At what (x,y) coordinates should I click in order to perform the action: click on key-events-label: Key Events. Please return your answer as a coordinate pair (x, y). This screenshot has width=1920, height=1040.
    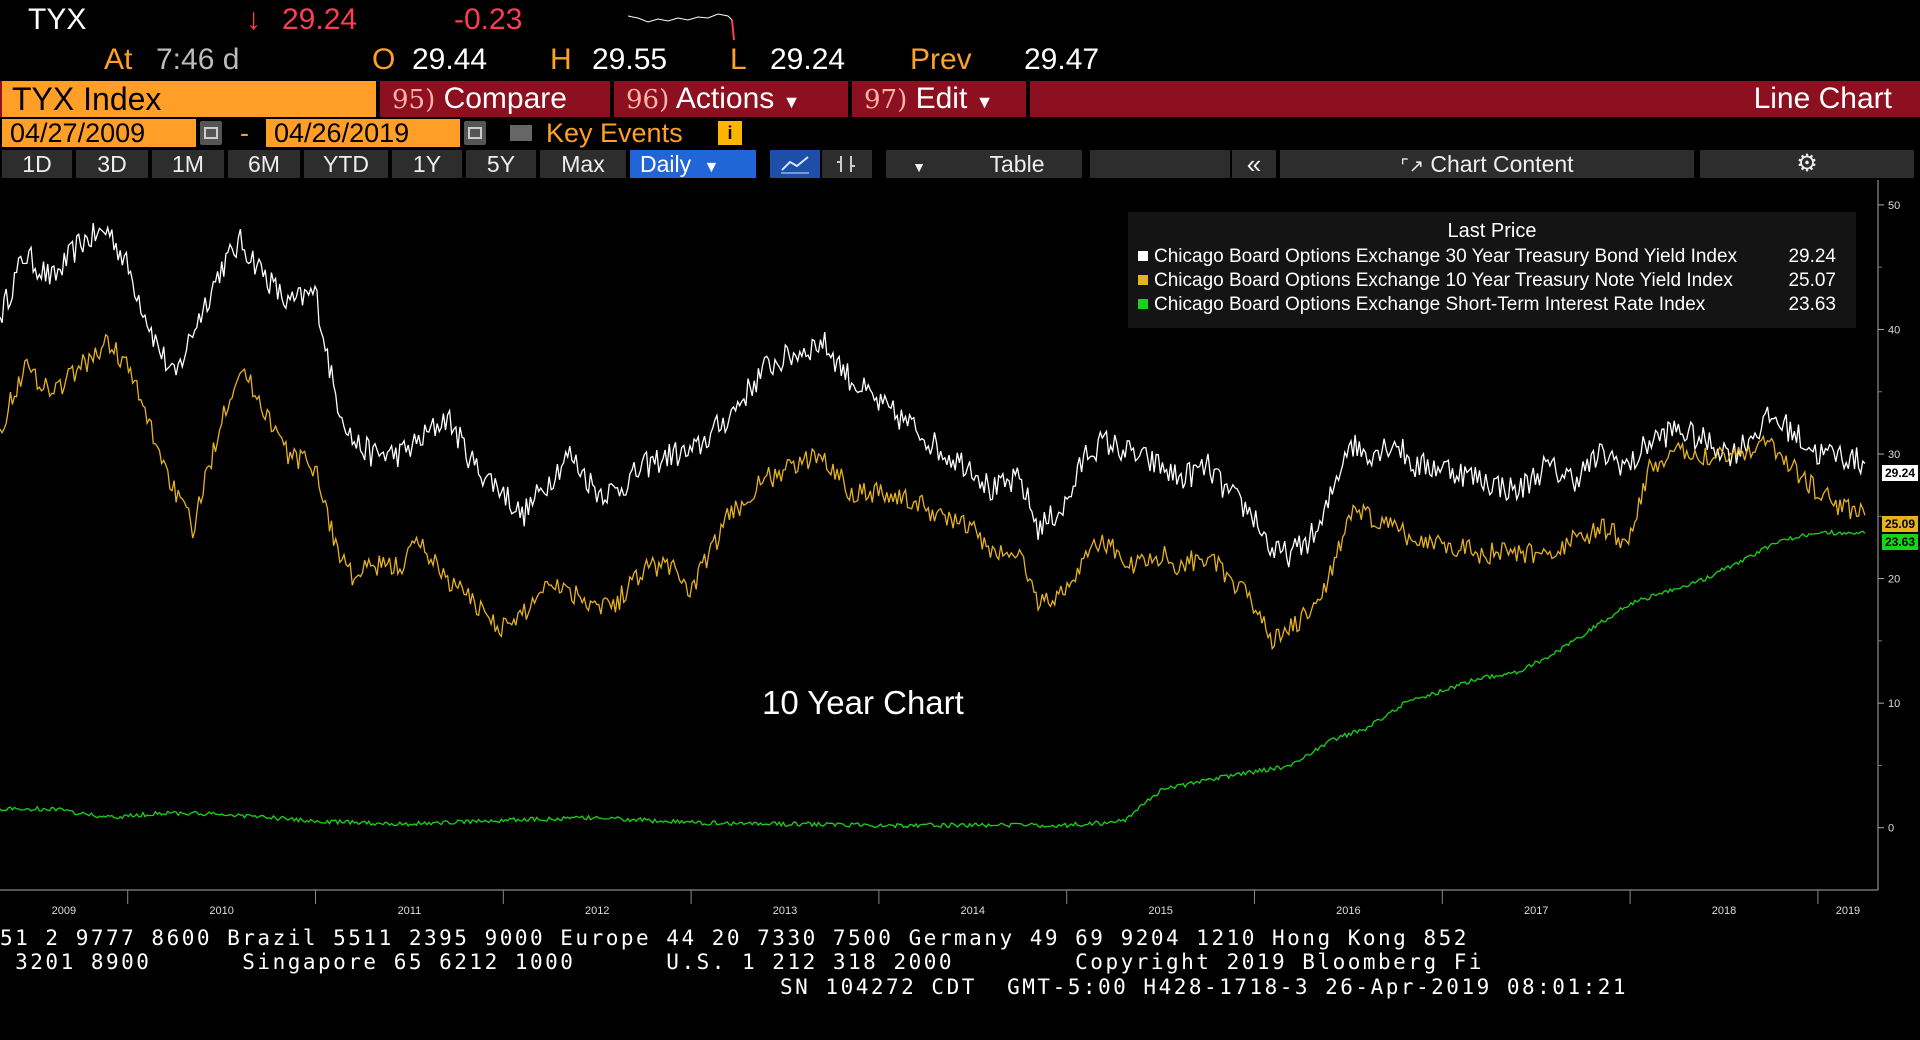
    Looking at the image, I should click on (614, 133).